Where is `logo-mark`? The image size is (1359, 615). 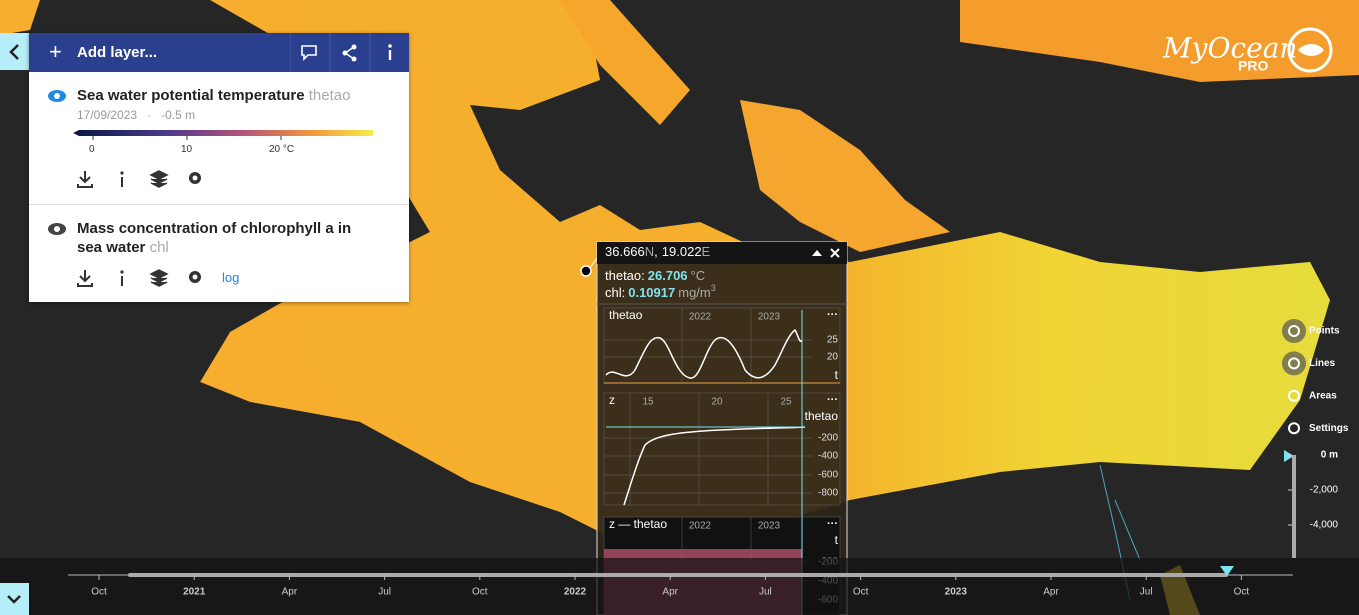
logo-mark is located at coordinates (1310, 50).